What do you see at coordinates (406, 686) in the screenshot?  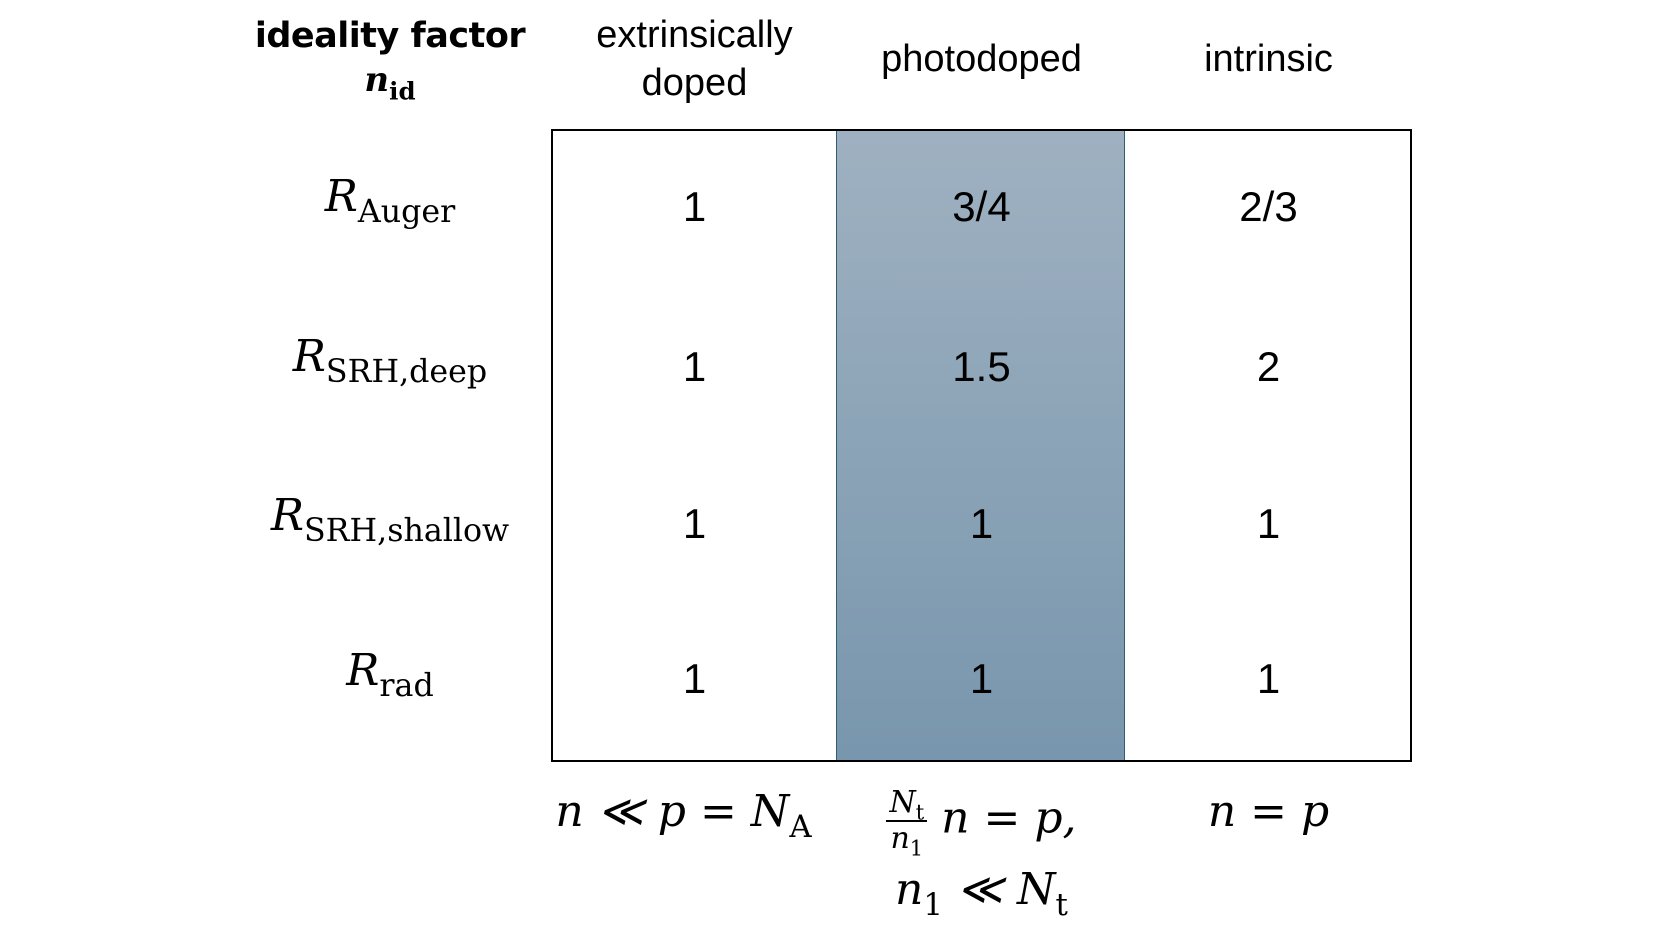 I see `row-sub: rad` at bounding box center [406, 686].